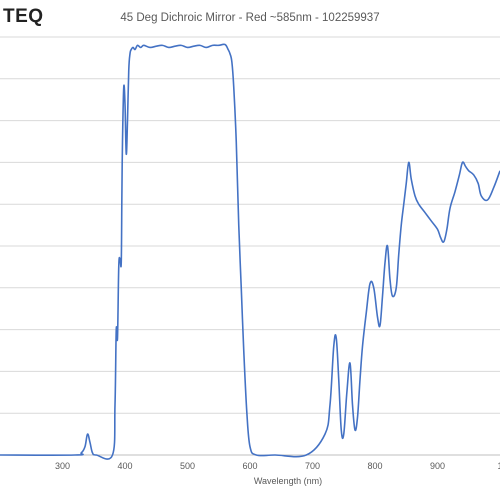 This screenshot has width=500, height=500. Describe the element at coordinates (23, 16) in the screenshot. I see `brand-logo: TEQ` at that location.